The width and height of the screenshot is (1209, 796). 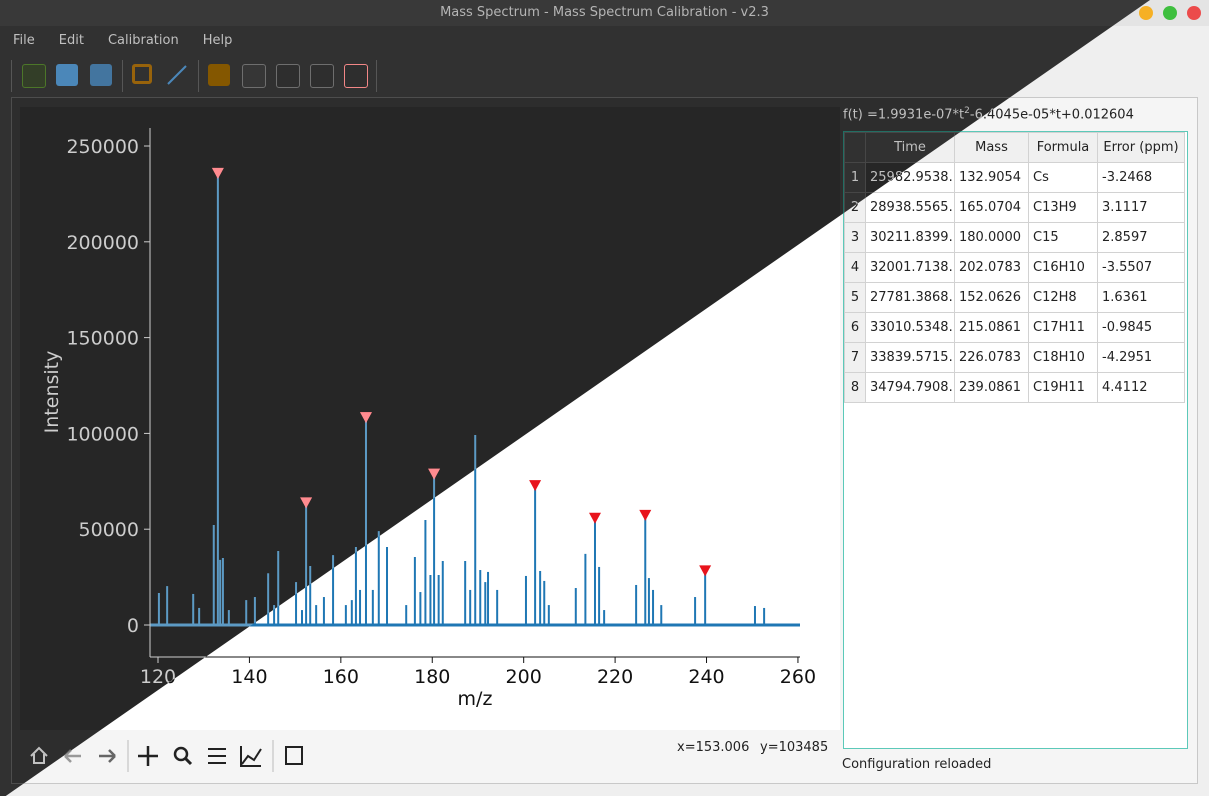 I want to click on crop-button, so click(x=142, y=74).